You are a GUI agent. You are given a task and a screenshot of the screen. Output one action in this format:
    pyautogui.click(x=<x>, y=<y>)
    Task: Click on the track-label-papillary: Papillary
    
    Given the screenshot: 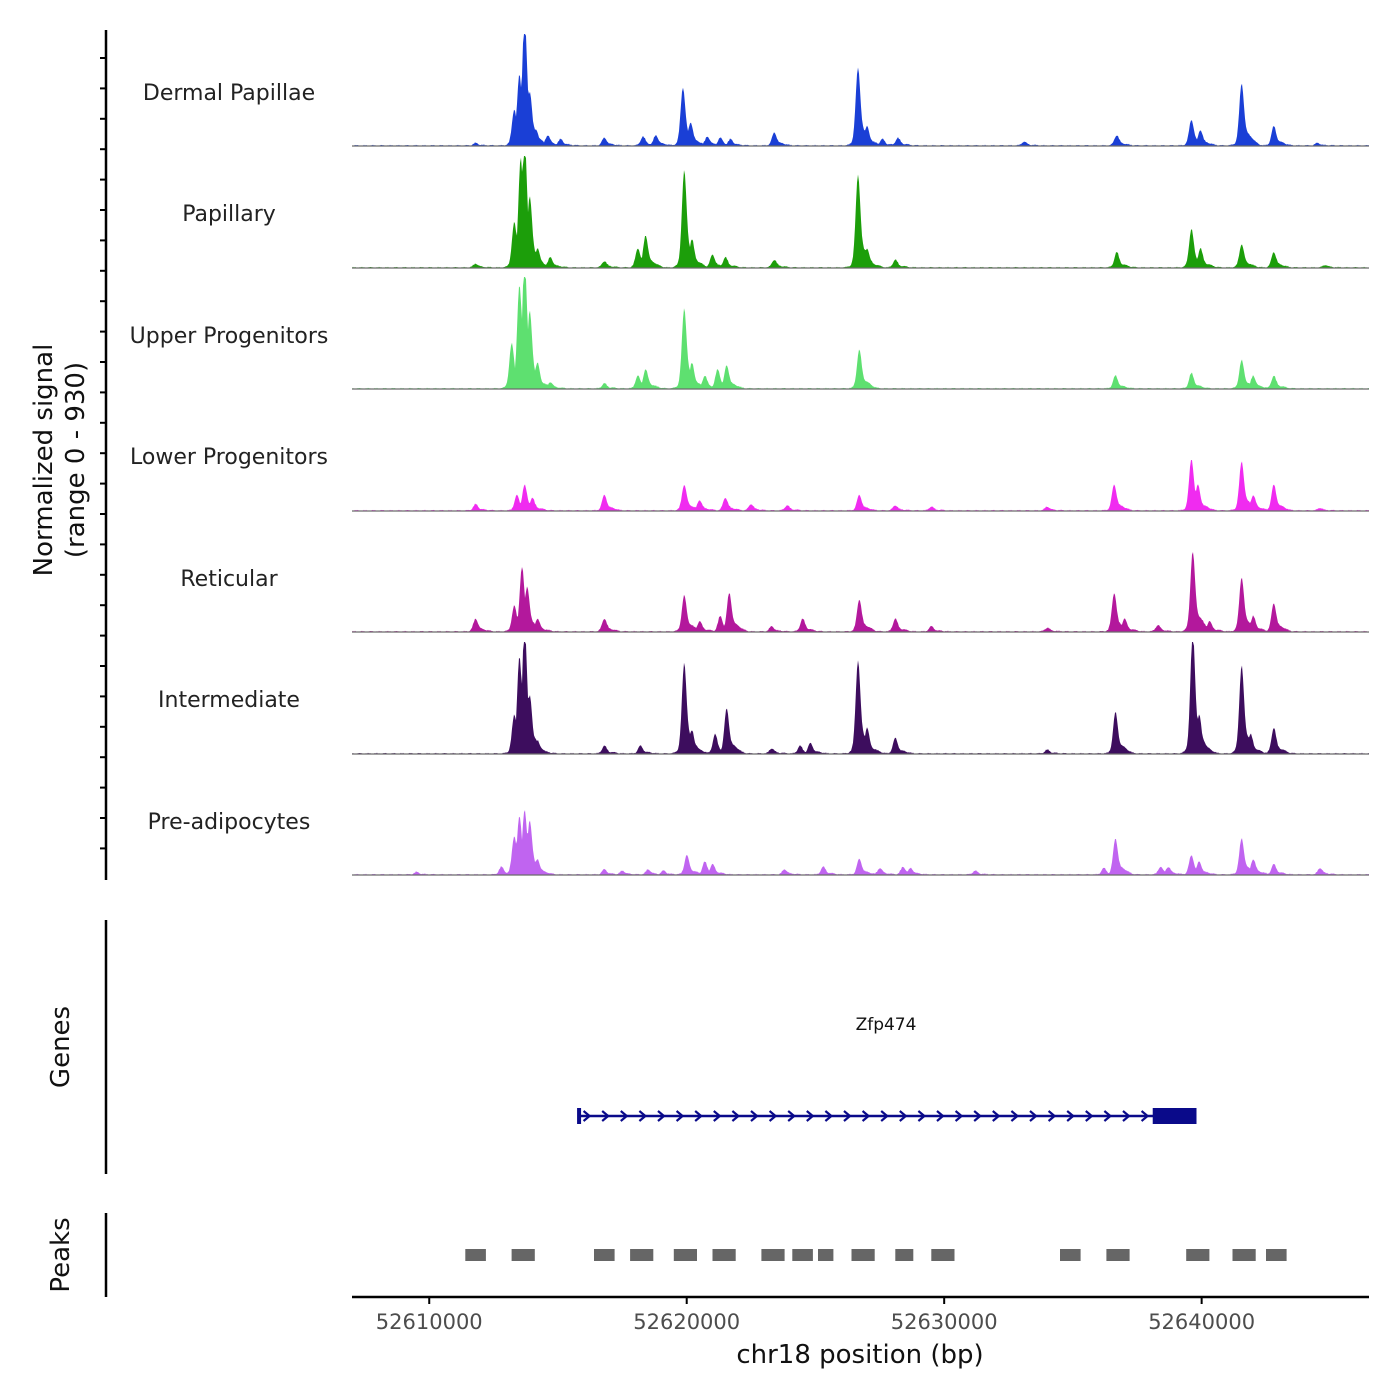 What is the action you would take?
    pyautogui.click(x=229, y=214)
    